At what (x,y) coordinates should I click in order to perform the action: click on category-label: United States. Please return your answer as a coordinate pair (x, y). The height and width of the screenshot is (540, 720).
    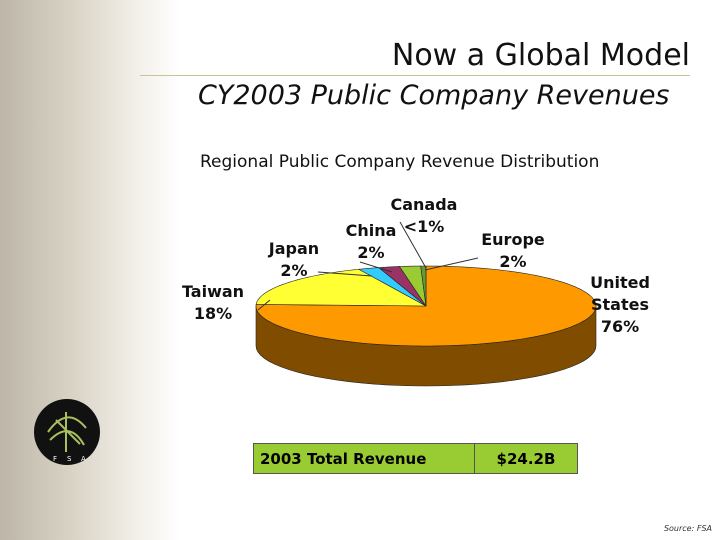
    Looking at the image, I should click on (620, 293).